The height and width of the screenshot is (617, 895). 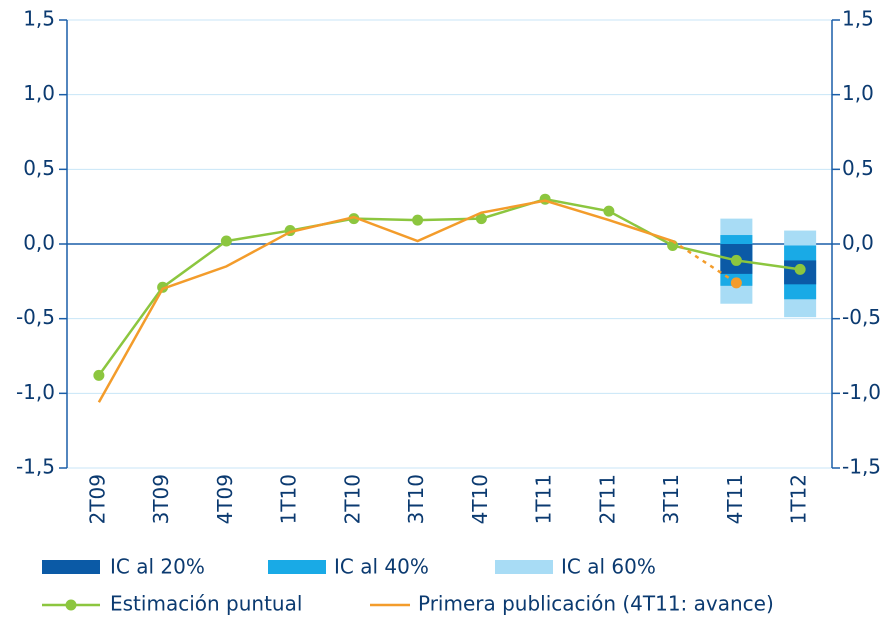 I want to click on y-tick-label: 1,0, so click(x=39, y=93).